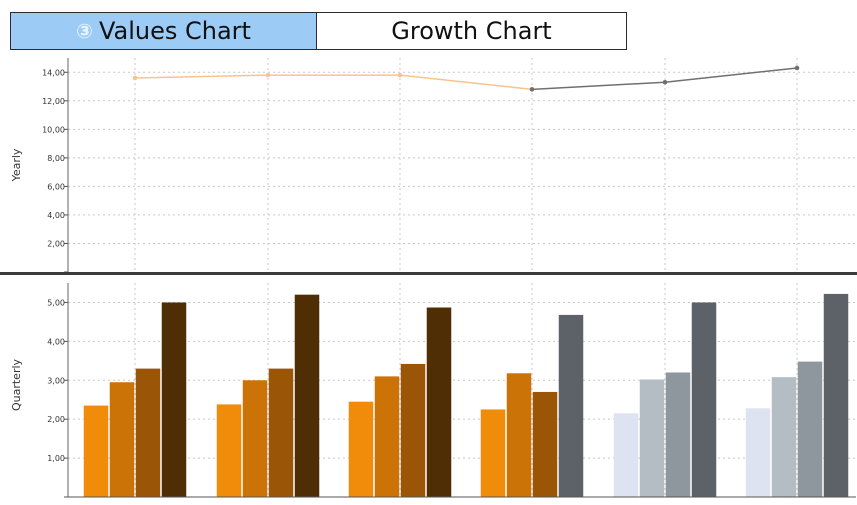 This screenshot has width=857, height=505. Describe the element at coordinates (53, 72) in the screenshot. I see `line-chart-tick-label: 14,00` at that location.